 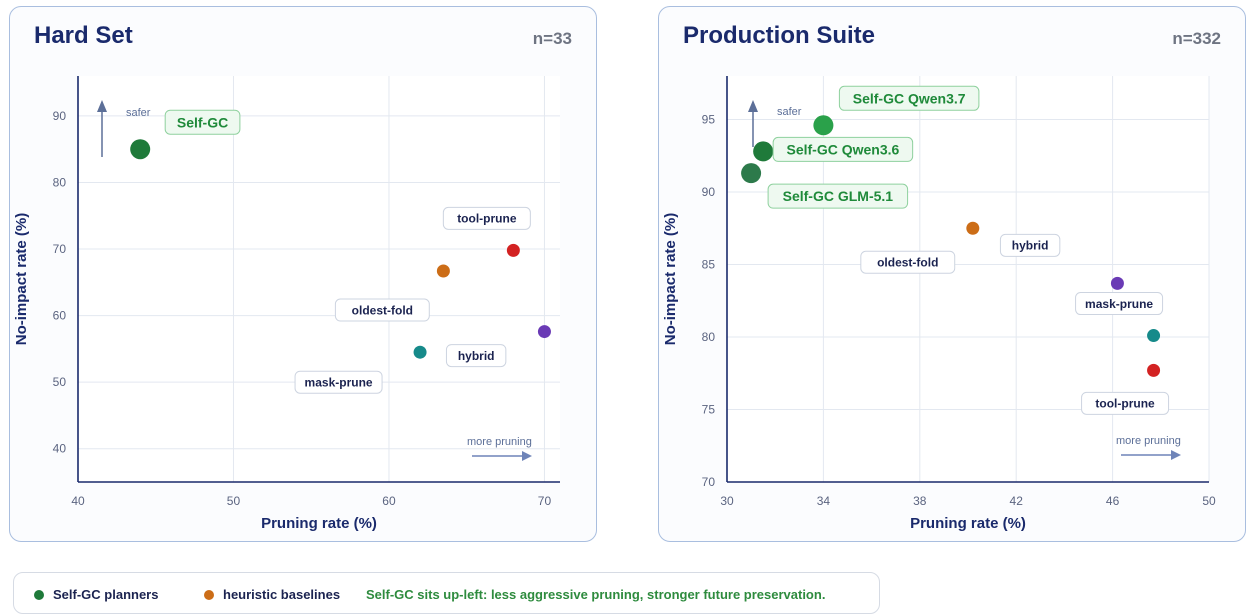 I want to click on orange-dot-icon, so click(x=209, y=595).